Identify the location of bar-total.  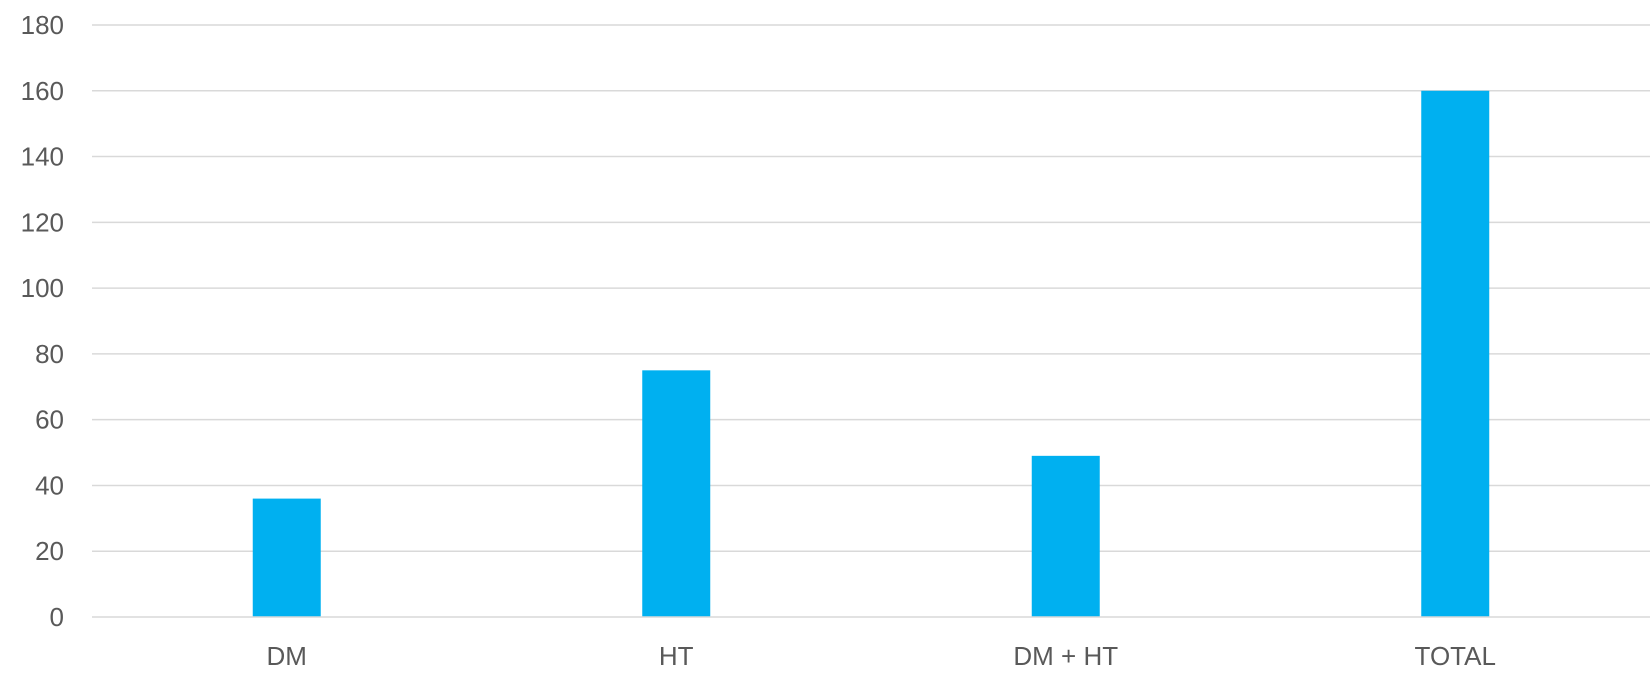
(1455, 354).